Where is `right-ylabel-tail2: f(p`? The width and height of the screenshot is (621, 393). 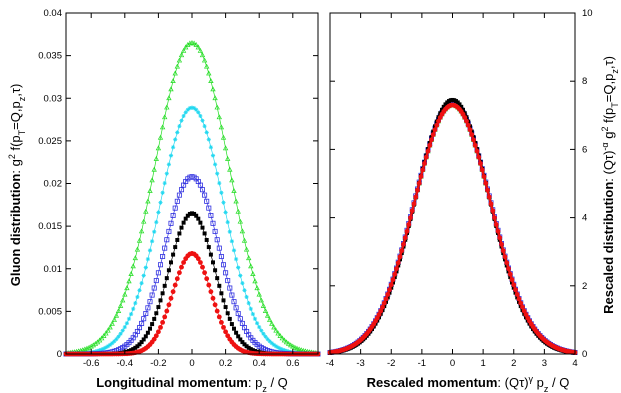
right-ylabel-tail2: f(p is located at coordinates (608, 117).